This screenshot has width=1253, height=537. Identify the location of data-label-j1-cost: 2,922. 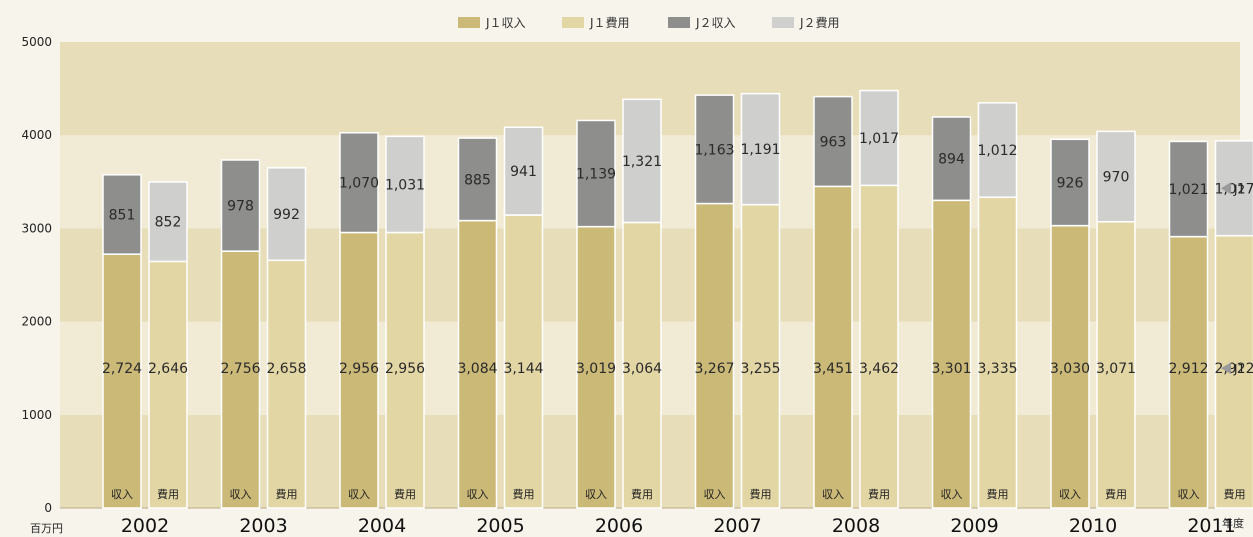
(1233, 369).